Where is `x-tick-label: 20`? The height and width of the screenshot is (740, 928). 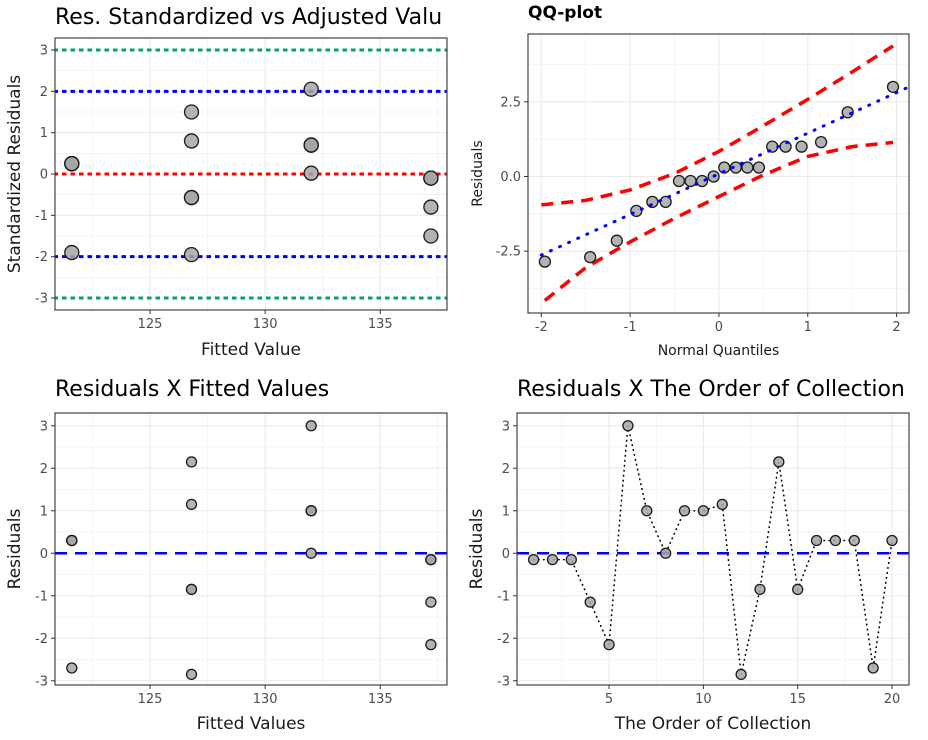 x-tick-label: 20 is located at coordinates (892, 699).